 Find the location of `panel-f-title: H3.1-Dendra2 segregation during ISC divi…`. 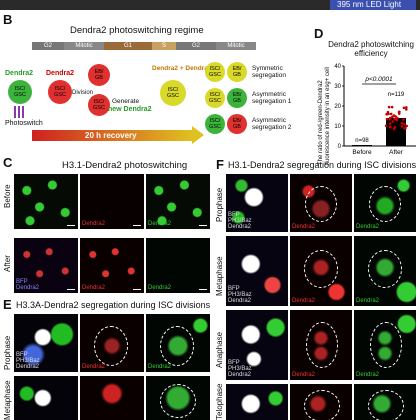

panel-f-title: H3.1-Dendra2 segregation during ISC divi… is located at coordinates (322, 165).